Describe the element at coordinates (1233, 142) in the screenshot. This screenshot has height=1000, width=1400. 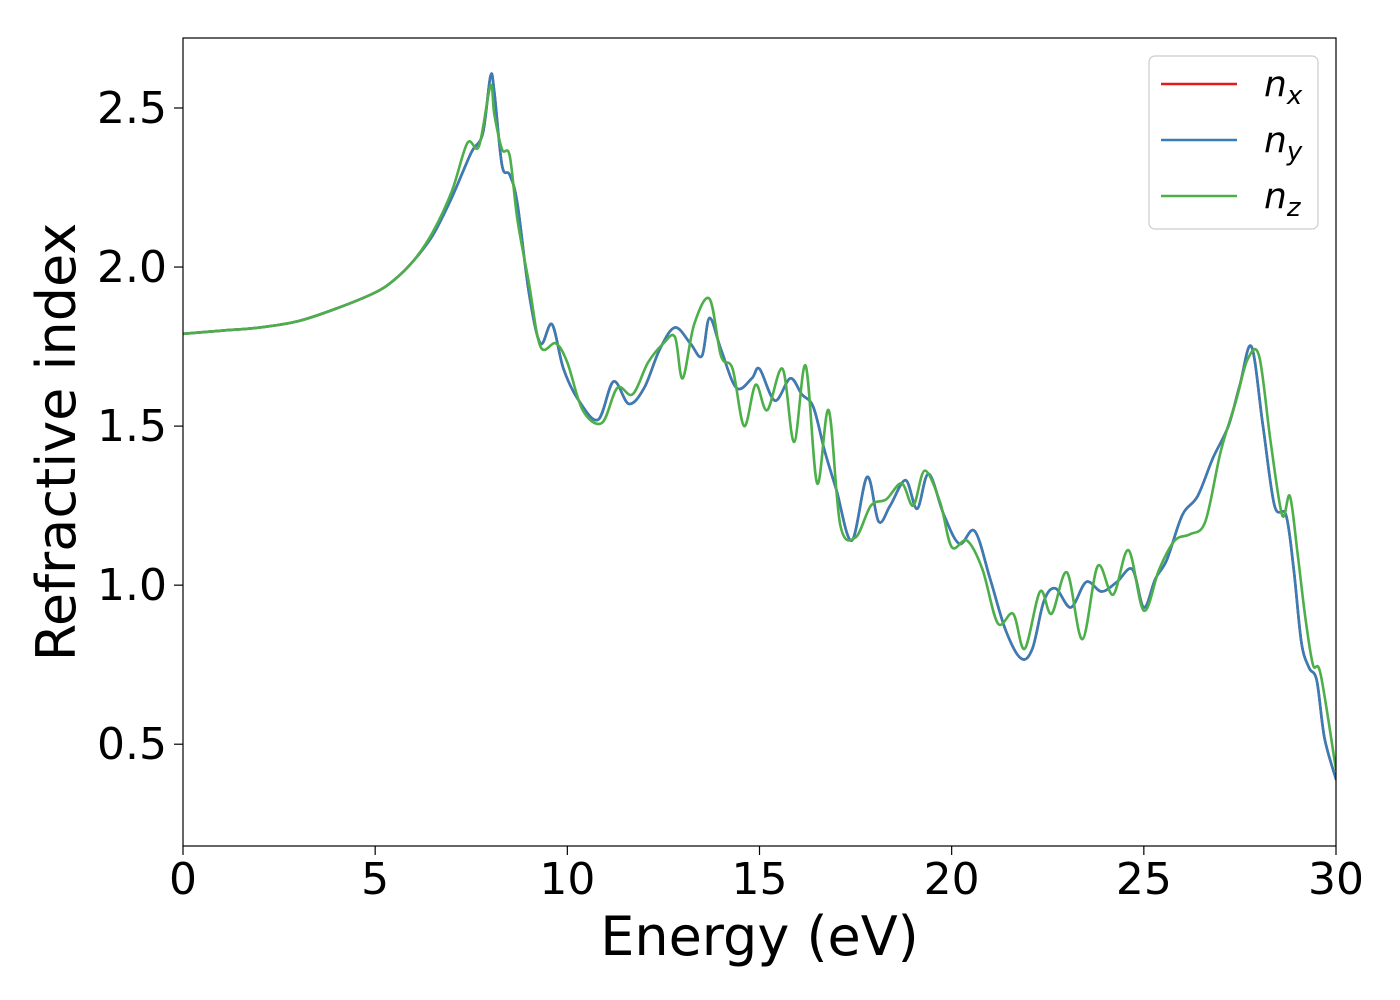
I see `legend-box` at that location.